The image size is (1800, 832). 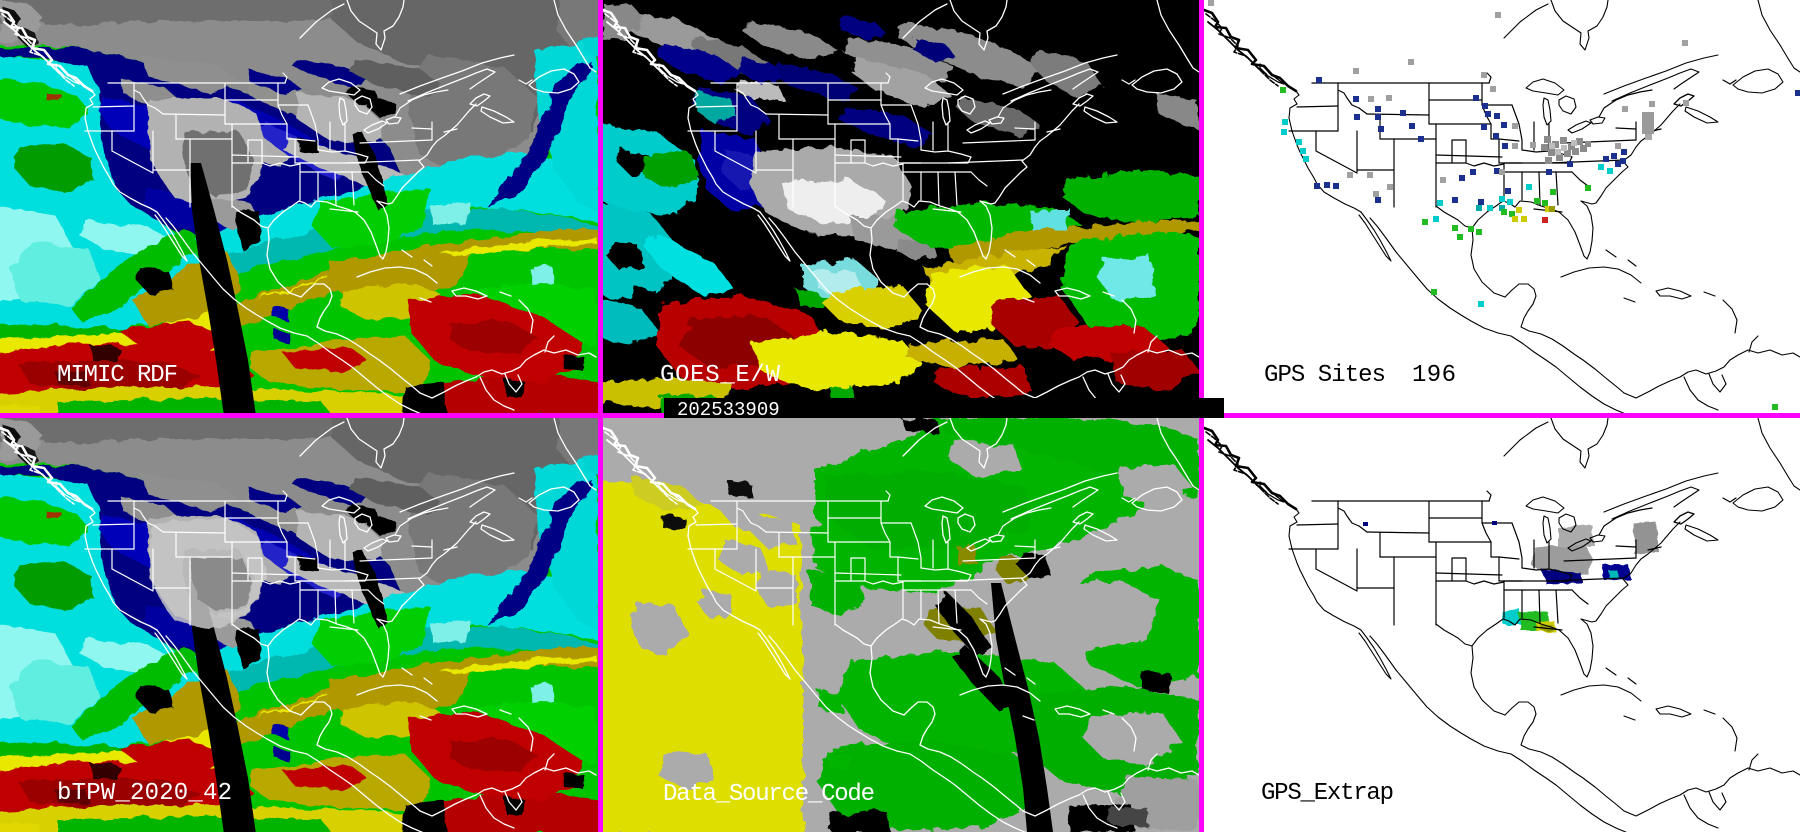 What do you see at coordinates (144, 793) in the screenshot?
I see `svg-text: bTPW_2020_42` at bounding box center [144, 793].